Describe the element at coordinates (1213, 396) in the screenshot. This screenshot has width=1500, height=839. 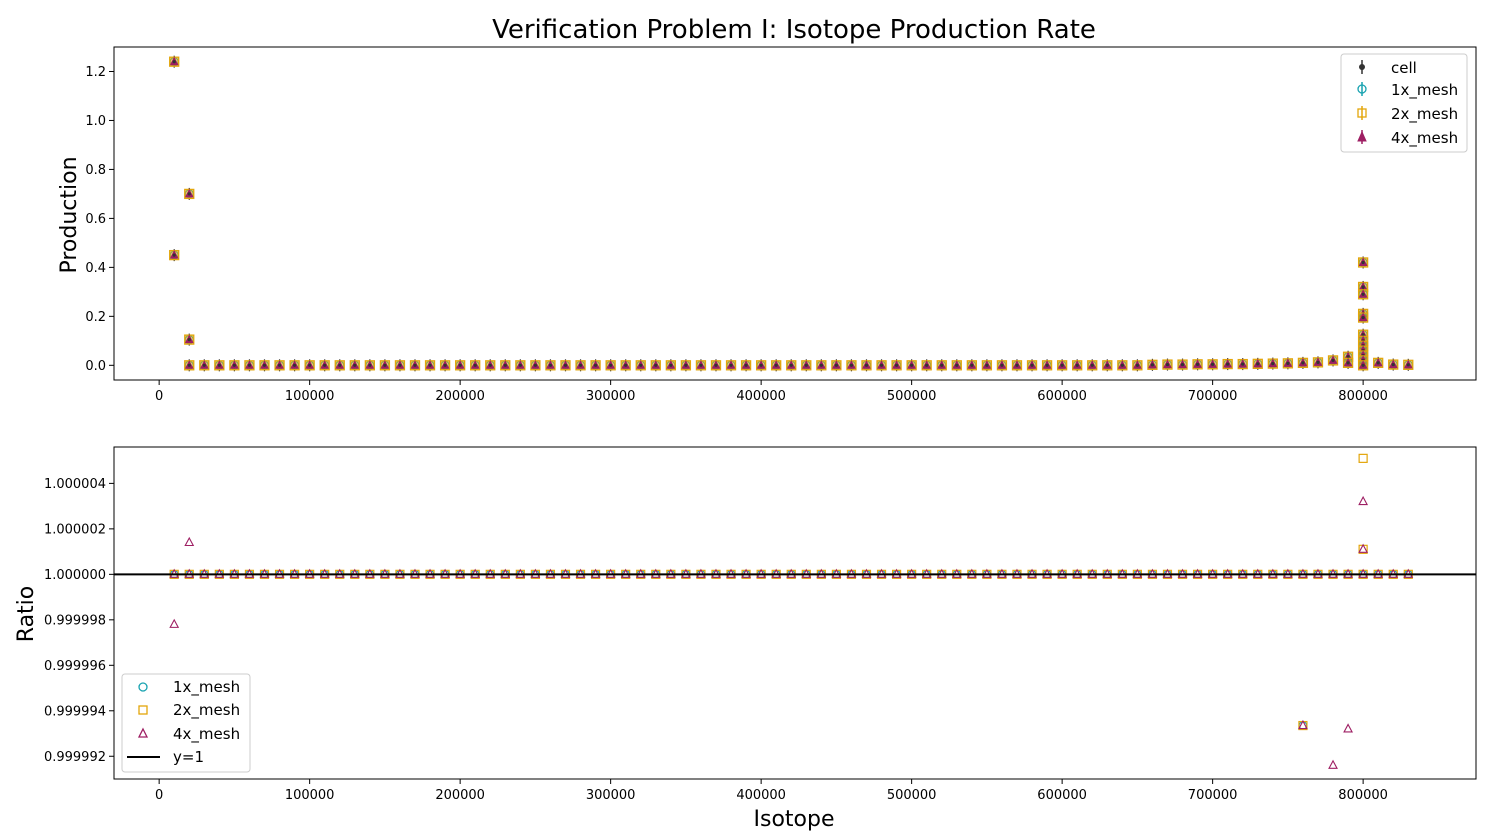
I see `production-x-tick-label: 700000` at that location.